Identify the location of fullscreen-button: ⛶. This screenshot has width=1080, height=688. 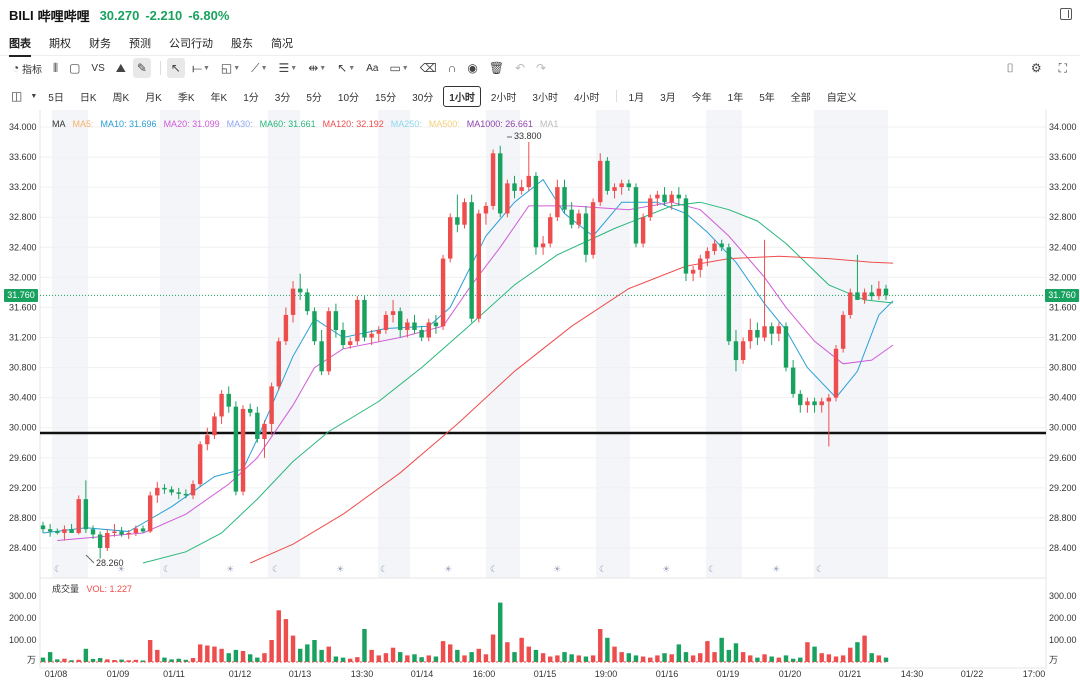
(1063, 68).